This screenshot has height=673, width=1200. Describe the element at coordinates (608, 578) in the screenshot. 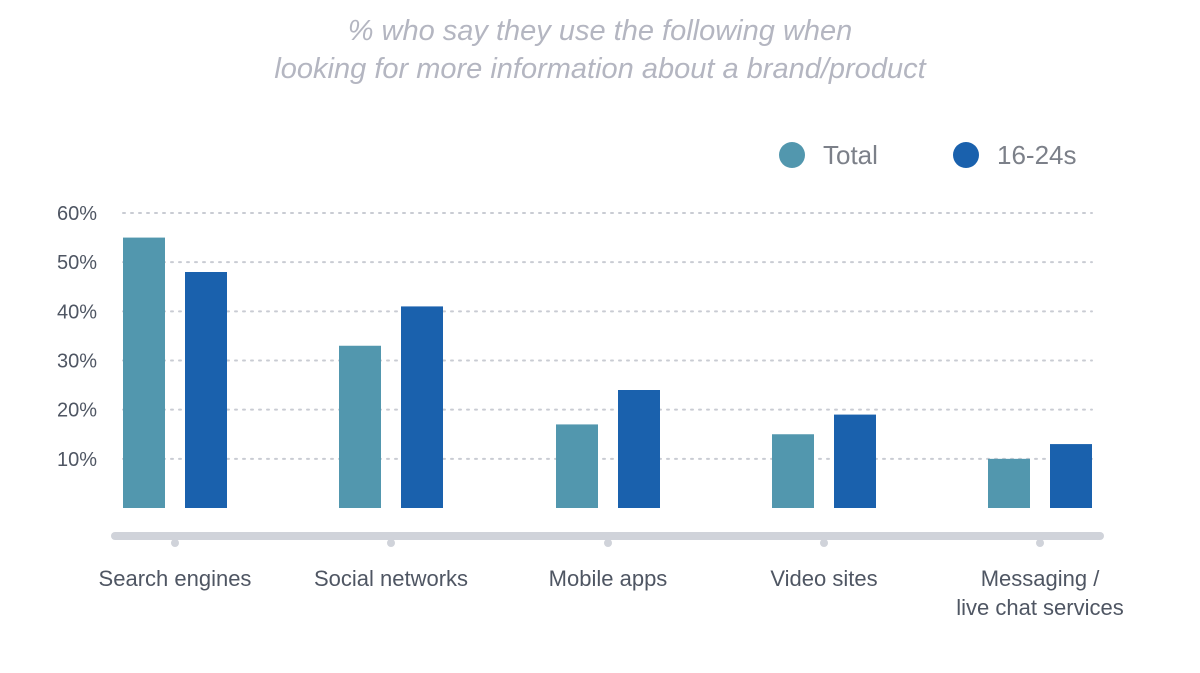

I see `x-category-label: Mobile apps` at that location.